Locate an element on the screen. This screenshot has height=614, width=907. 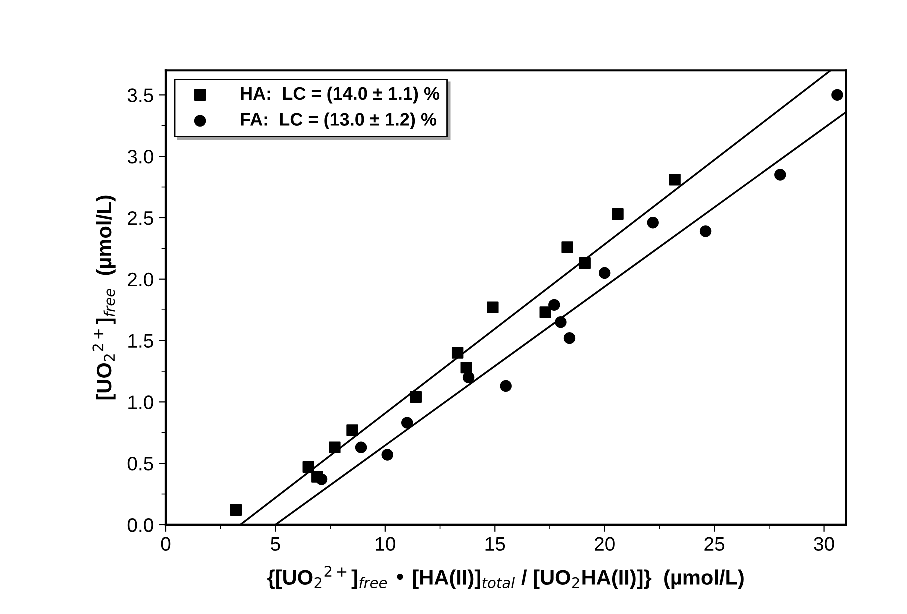
y-tick-label: 2.5 is located at coordinates (141, 218).